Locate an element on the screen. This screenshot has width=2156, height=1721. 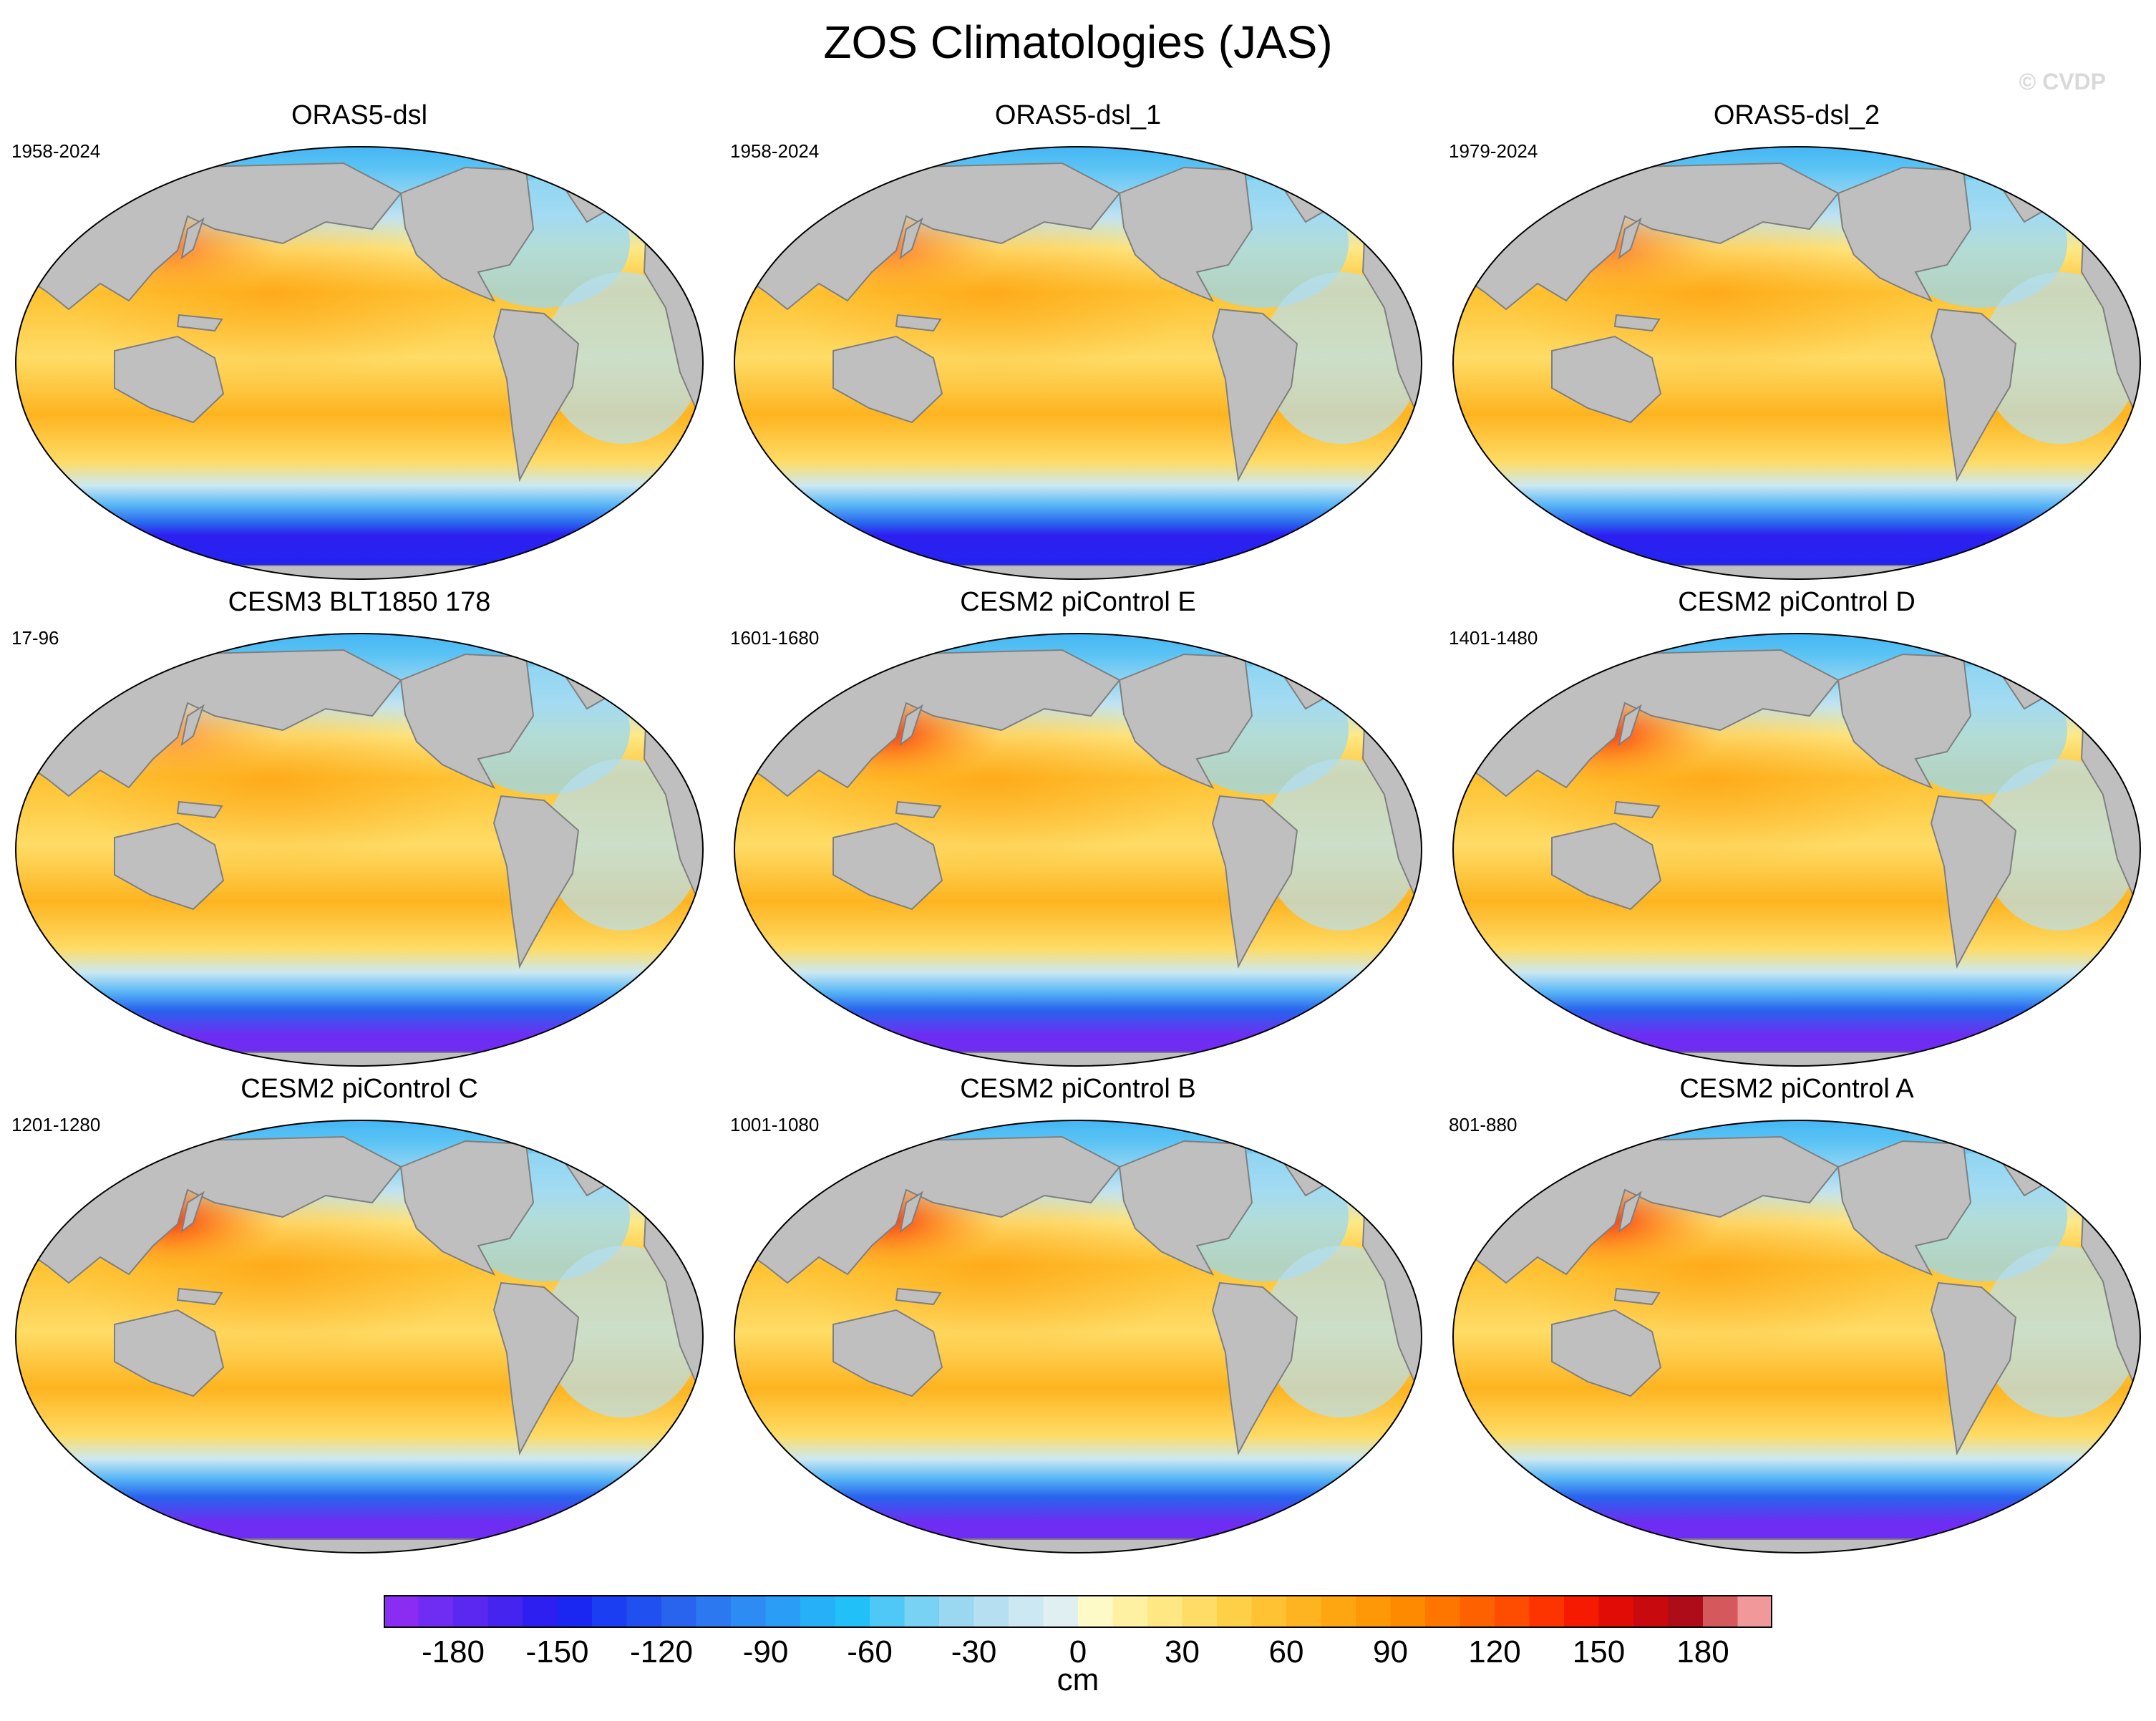
colorbar-tick-label: -30 is located at coordinates (974, 1650).